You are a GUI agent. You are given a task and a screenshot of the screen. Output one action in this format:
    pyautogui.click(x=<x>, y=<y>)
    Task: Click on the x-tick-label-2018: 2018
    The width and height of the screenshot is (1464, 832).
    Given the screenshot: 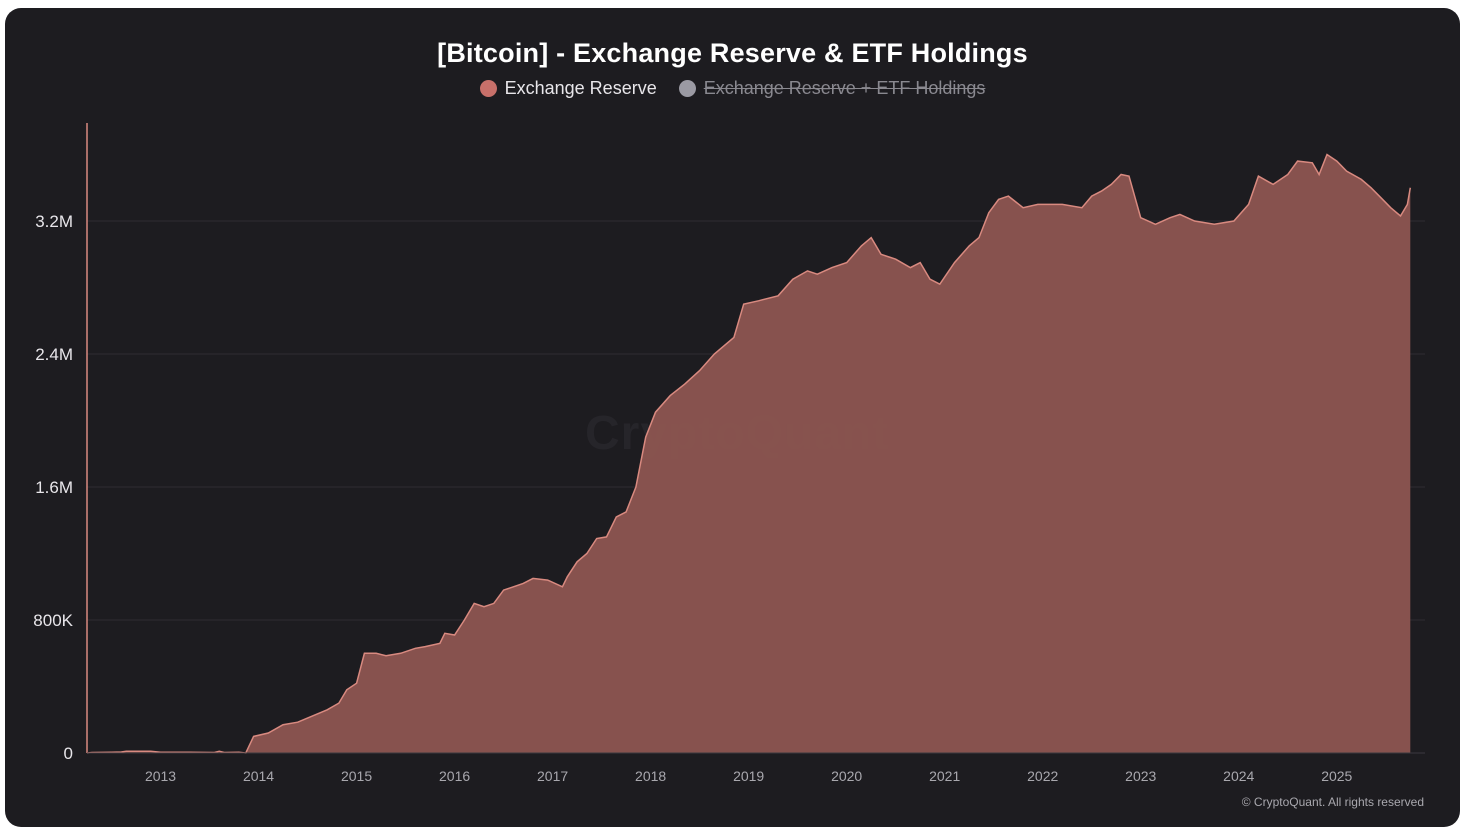 What is the action you would take?
    pyautogui.click(x=650, y=776)
    